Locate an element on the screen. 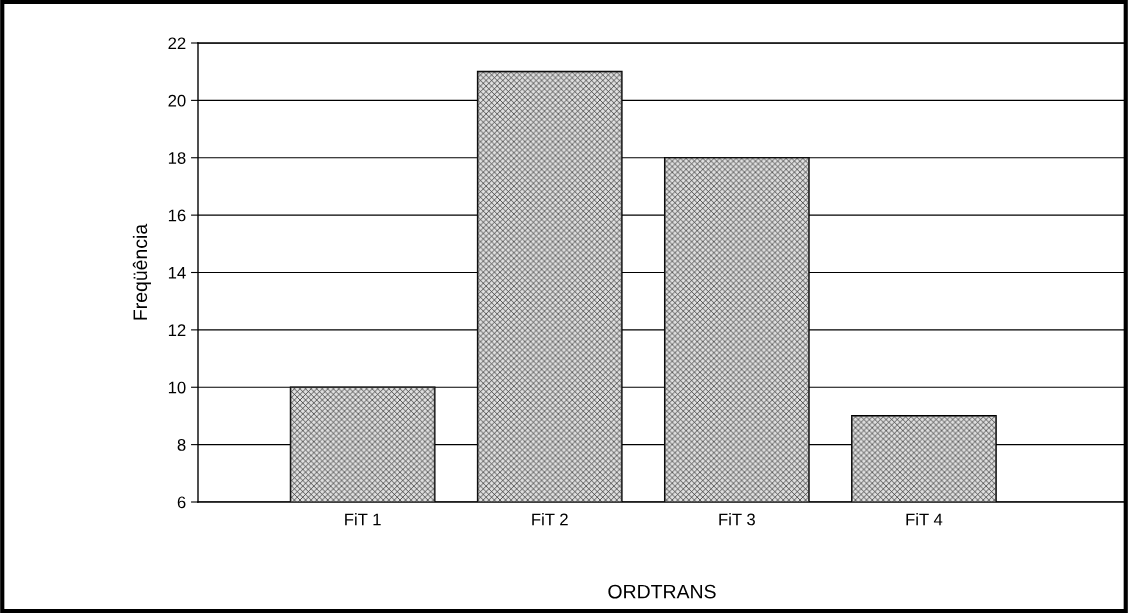  y-tick-label: 12 is located at coordinates (177, 330).